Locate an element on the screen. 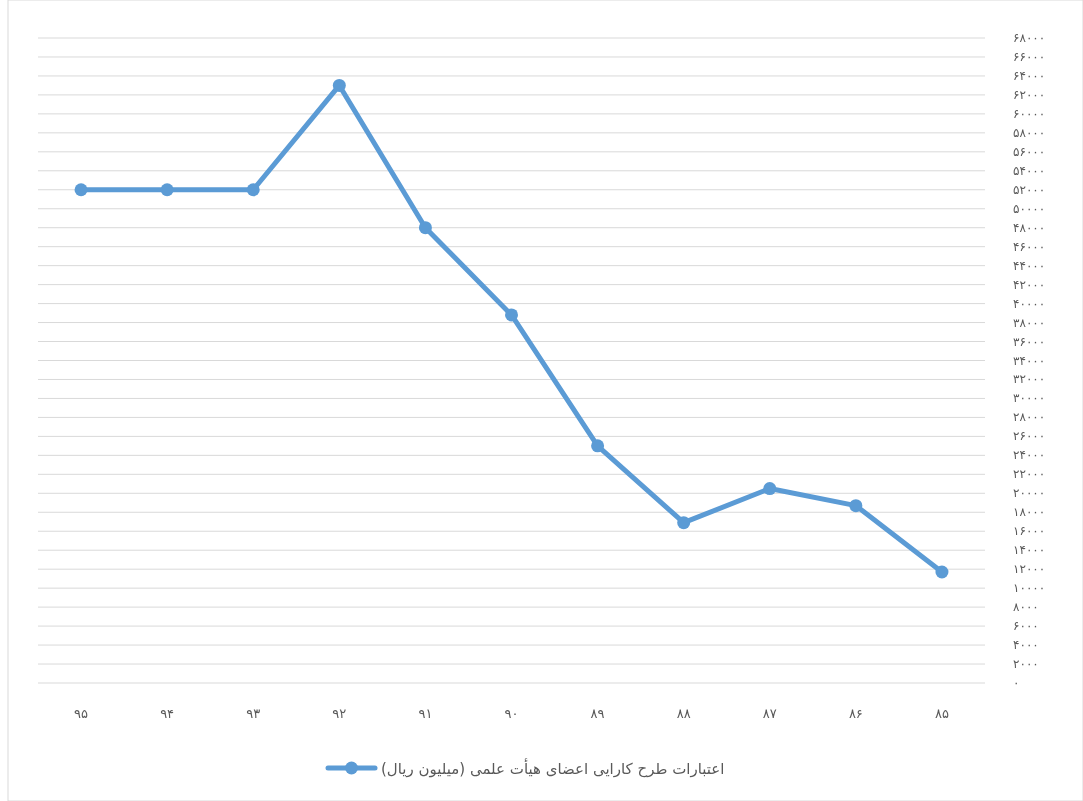 Image resolution: width=1083 pixels, height=801 pixels. xtick-label: ۸۶ is located at coordinates (855, 713).